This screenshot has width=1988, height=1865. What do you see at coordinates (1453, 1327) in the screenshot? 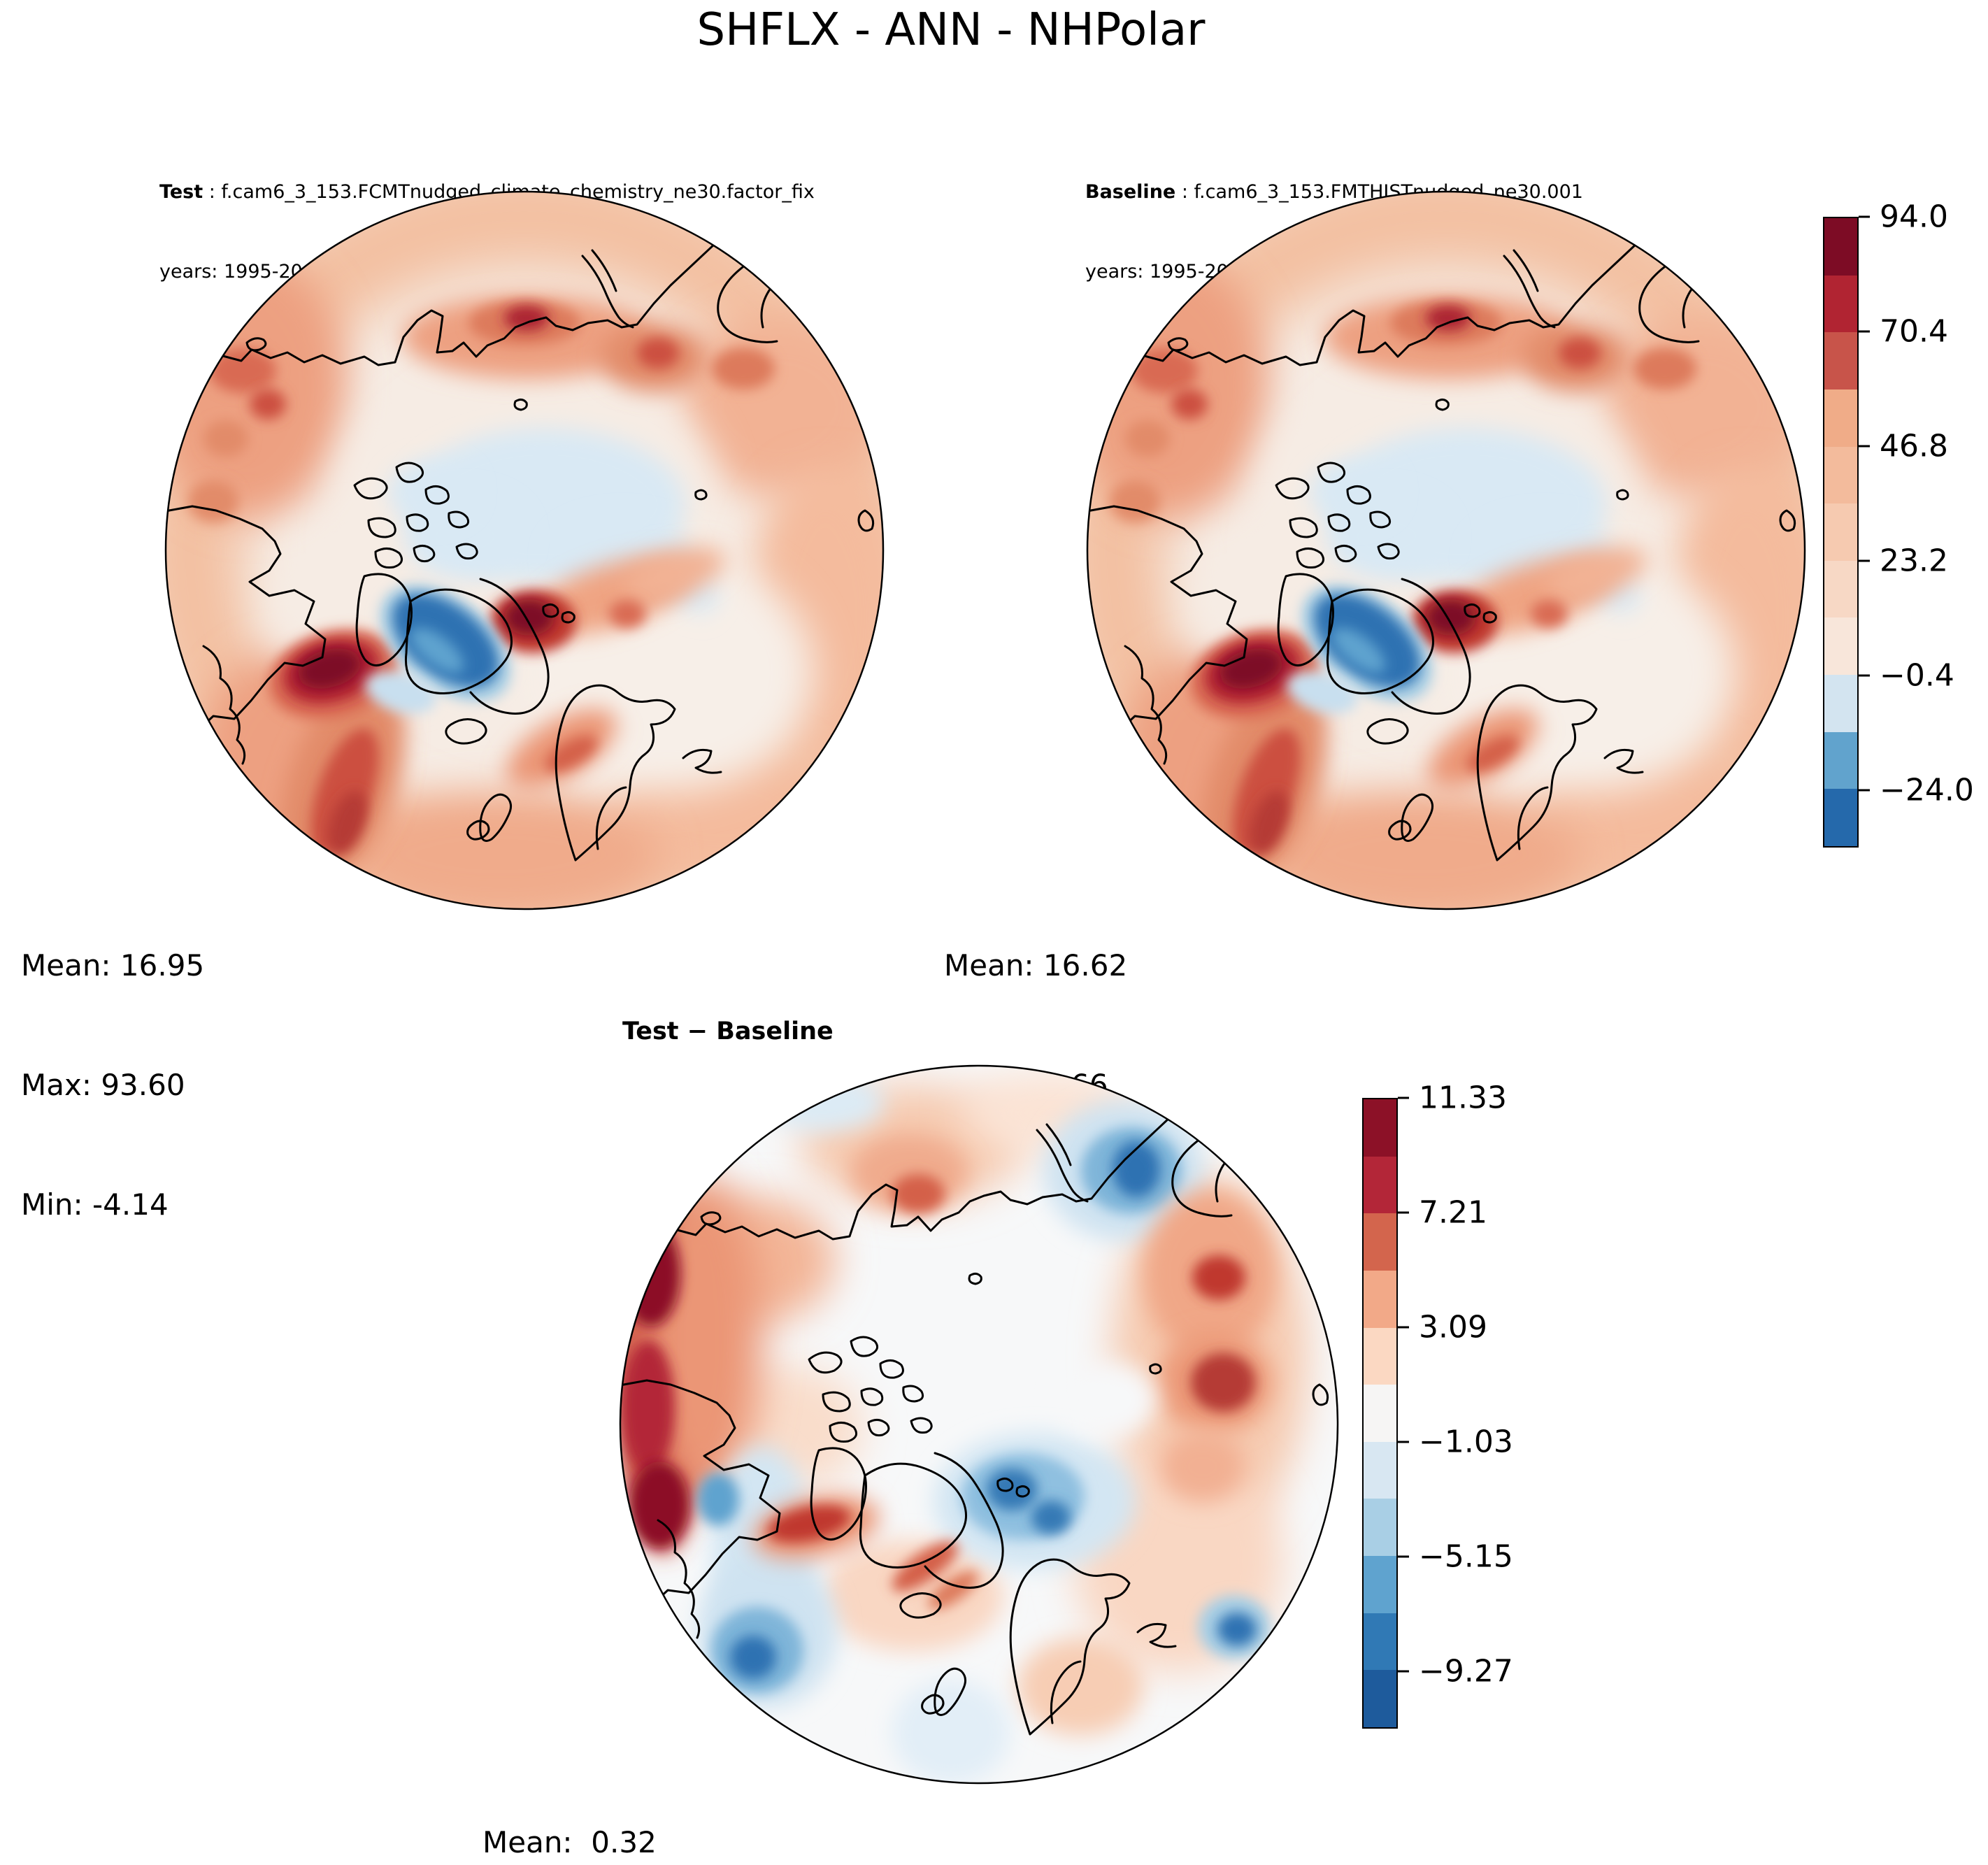
I see `colorbar-tick-label: 3.09` at bounding box center [1453, 1327].